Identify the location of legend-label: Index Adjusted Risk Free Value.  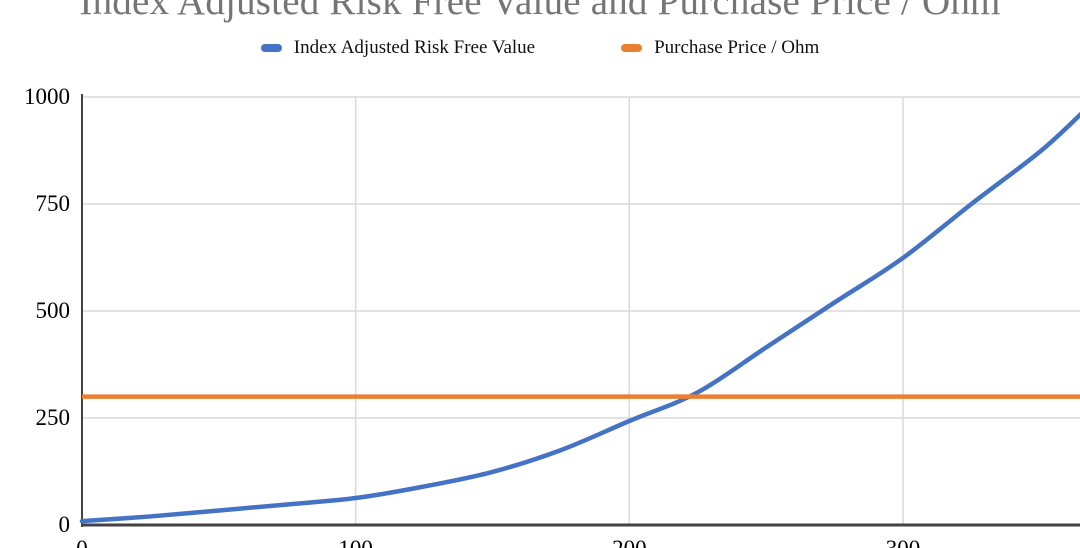
(414, 47).